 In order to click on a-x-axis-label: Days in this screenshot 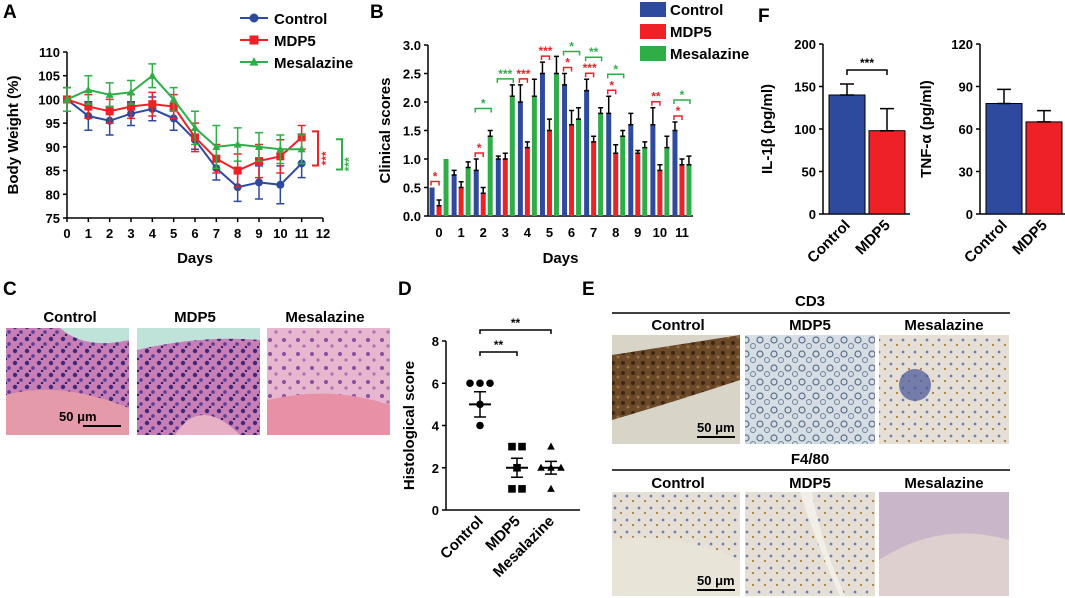, I will do `click(195, 258)`.